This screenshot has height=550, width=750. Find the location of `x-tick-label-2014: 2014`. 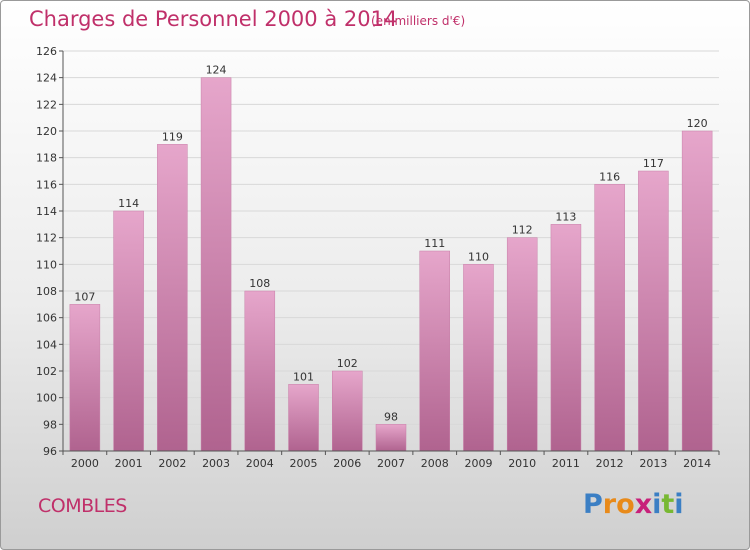

x-tick-label-2014: 2014 is located at coordinates (697, 463).